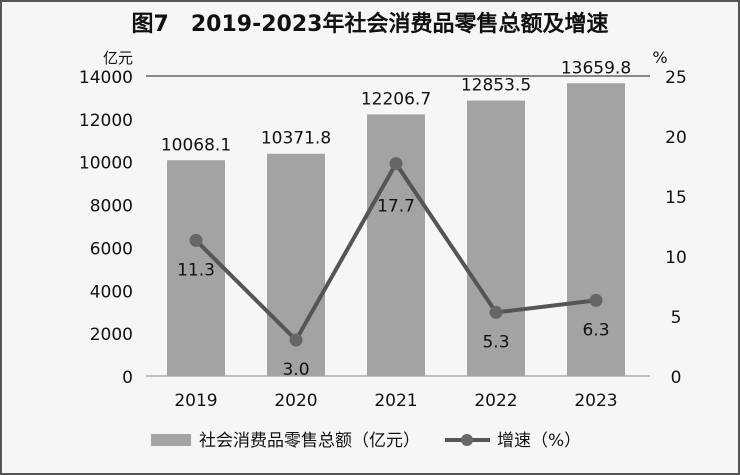 The width and height of the screenshot is (740, 475). I want to click on x-tick-label: 2020, so click(295, 401).